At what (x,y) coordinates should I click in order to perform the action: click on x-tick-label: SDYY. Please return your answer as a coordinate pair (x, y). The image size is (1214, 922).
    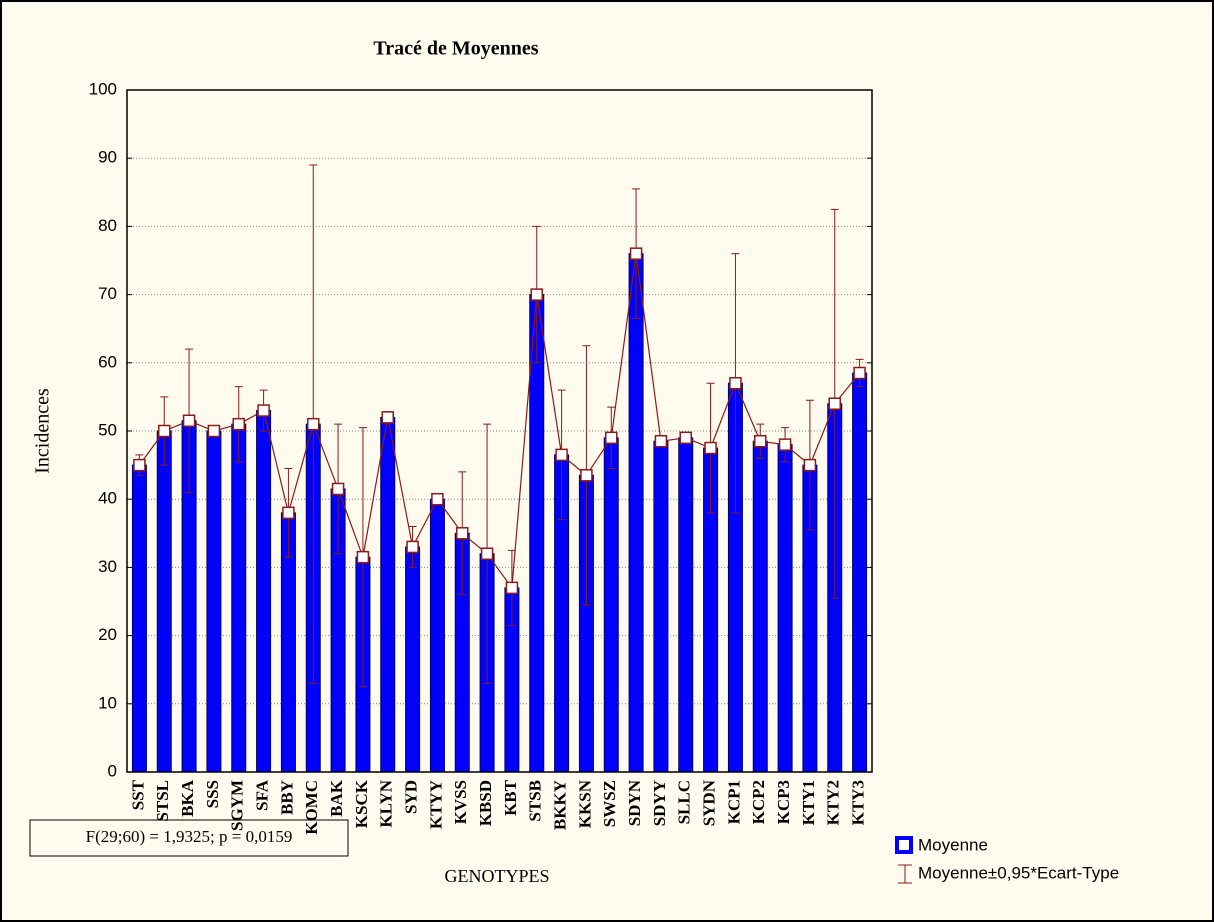
    Looking at the image, I should click on (659, 803).